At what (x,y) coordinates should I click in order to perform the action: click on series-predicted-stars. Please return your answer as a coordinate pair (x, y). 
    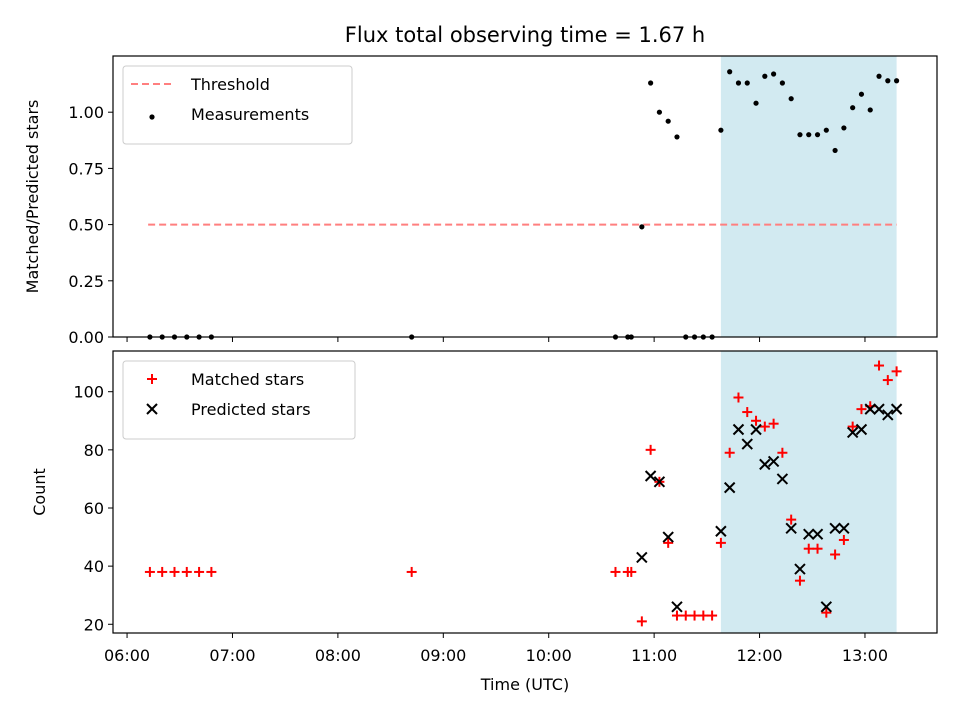
    Looking at the image, I should click on (769, 508).